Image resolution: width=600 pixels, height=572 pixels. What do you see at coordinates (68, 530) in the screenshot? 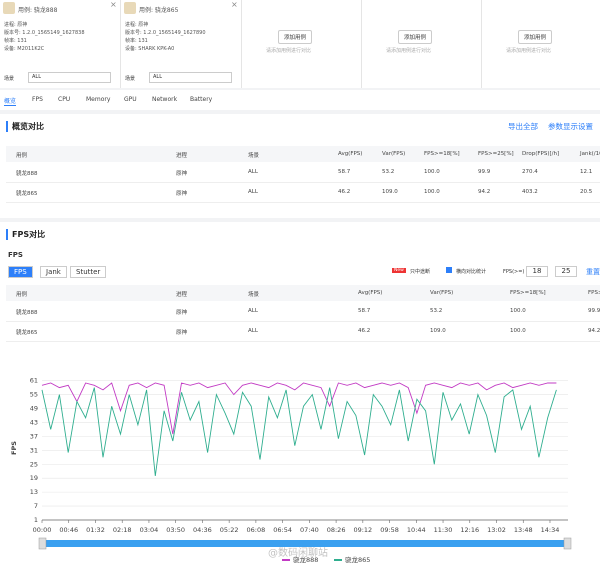
I see `x-tick-label: 00:46` at bounding box center [68, 530].